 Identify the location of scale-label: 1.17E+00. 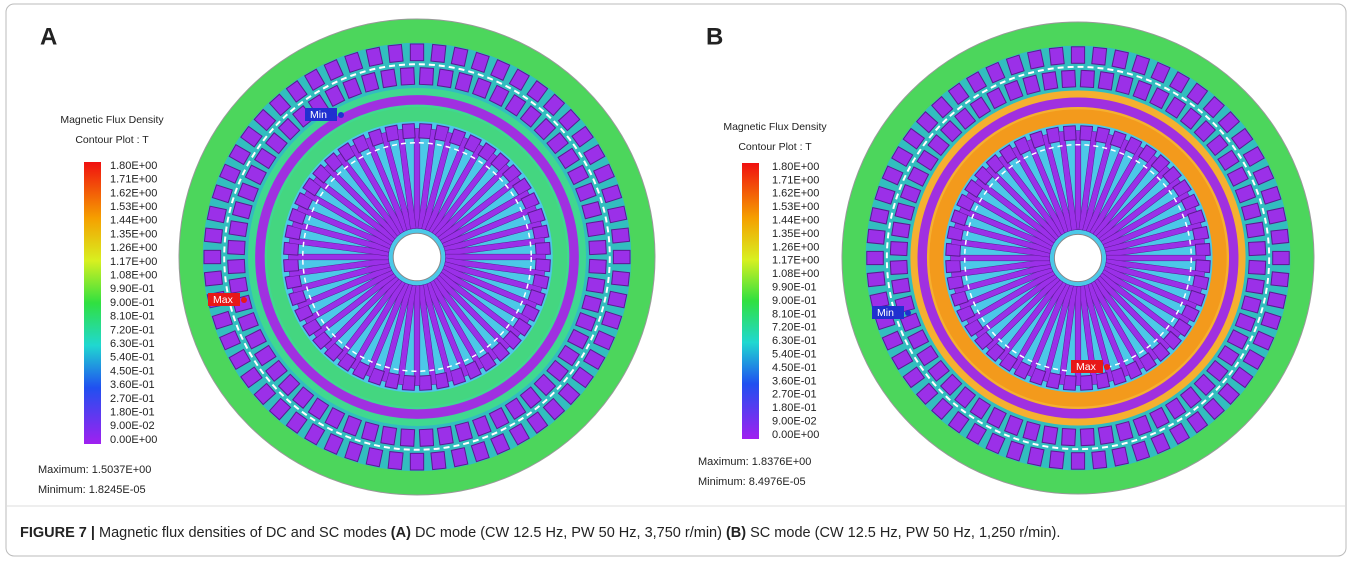
(133, 262).